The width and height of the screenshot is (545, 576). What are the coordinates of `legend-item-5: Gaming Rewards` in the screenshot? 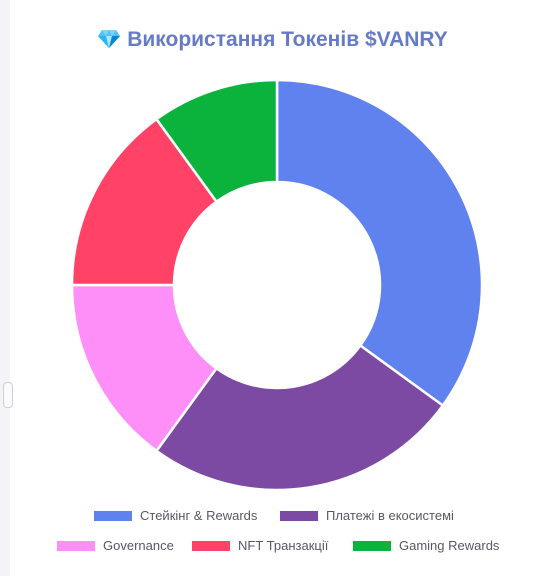 It's located at (426, 545).